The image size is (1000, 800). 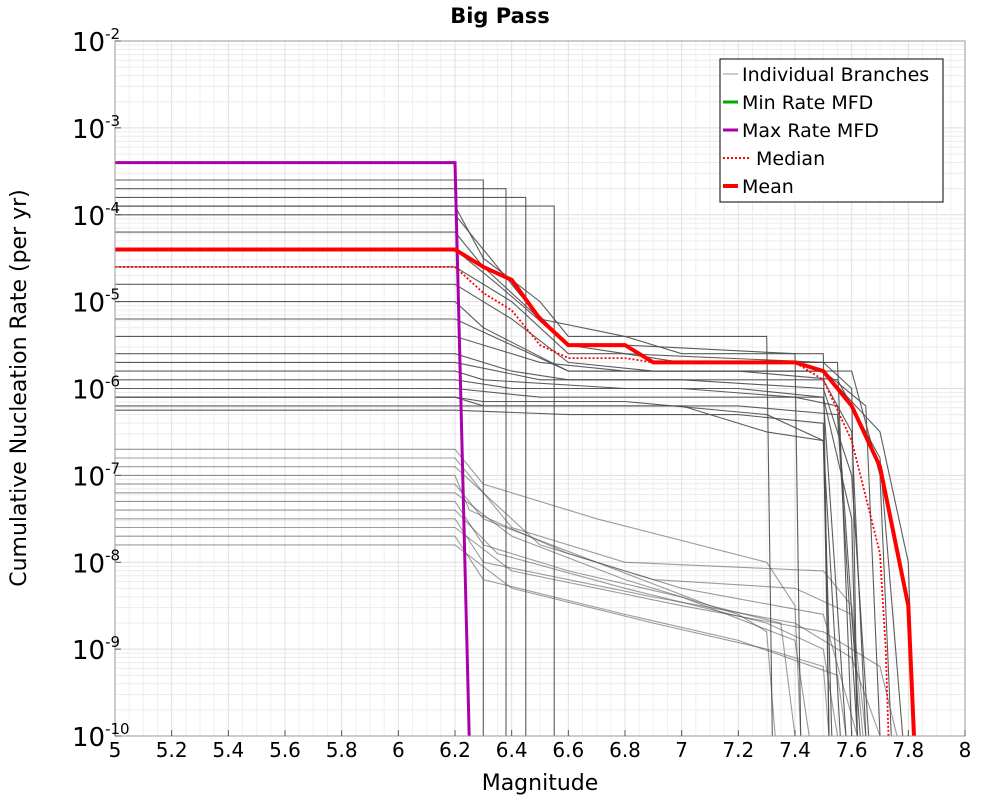 I want to click on legend-label: Max Rate MFD, so click(x=810, y=131).